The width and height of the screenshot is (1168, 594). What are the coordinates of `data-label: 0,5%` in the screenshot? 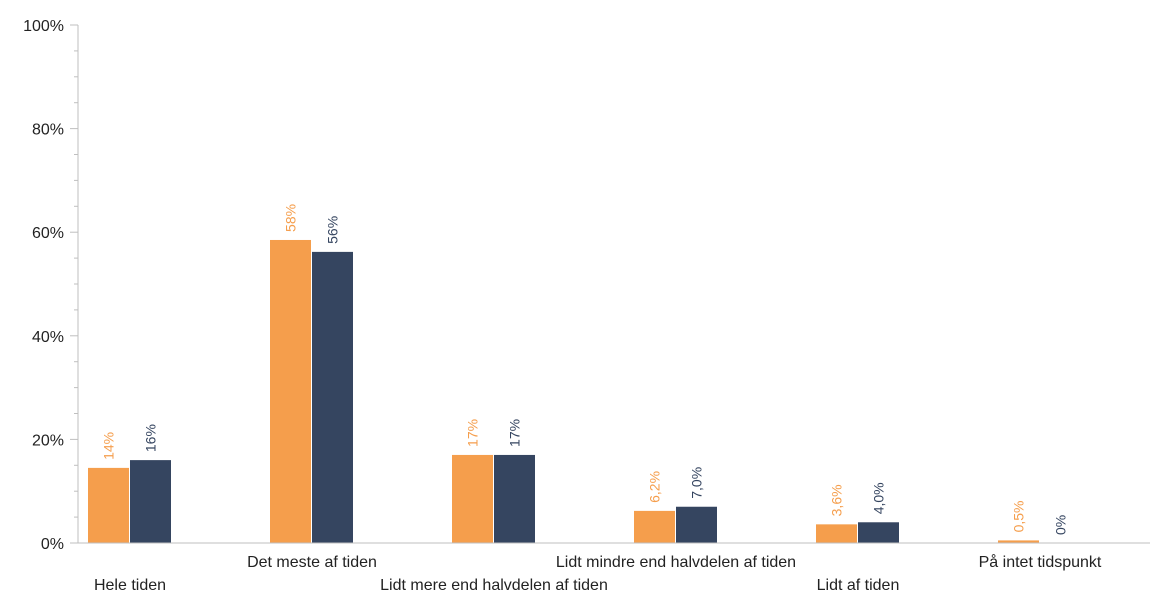 It's located at (1019, 516).